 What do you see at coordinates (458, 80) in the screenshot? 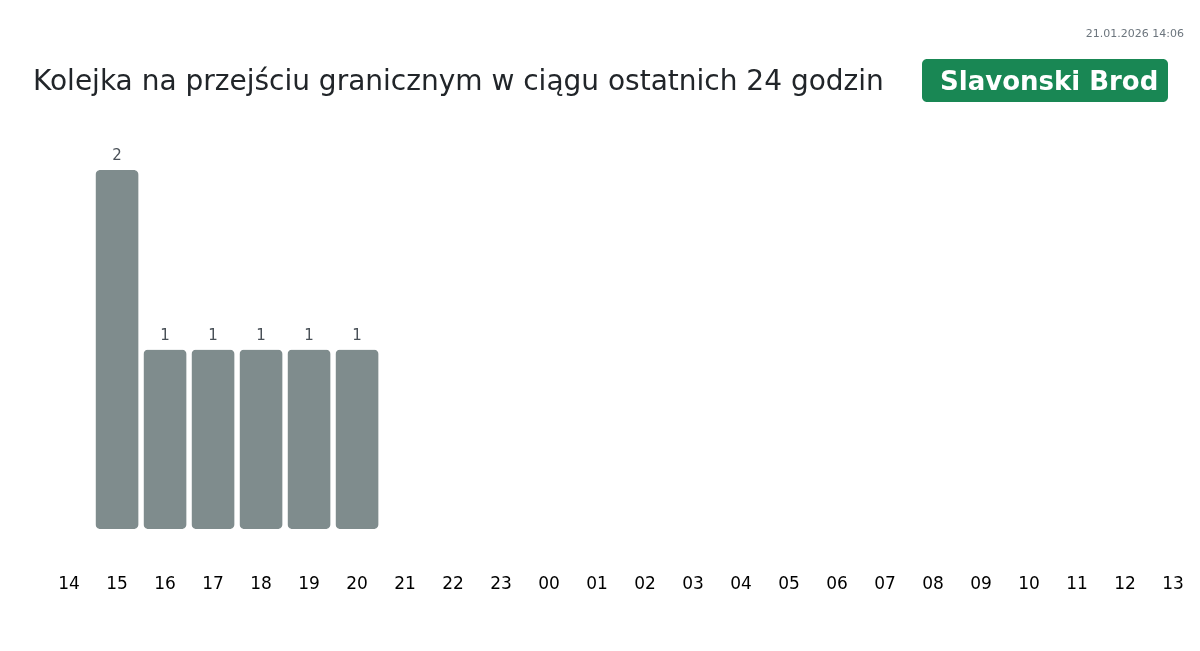
I see `chart-title: Kolejka na przejściu granicznym w ciągu ostatnich 24 godzin` at bounding box center [458, 80].